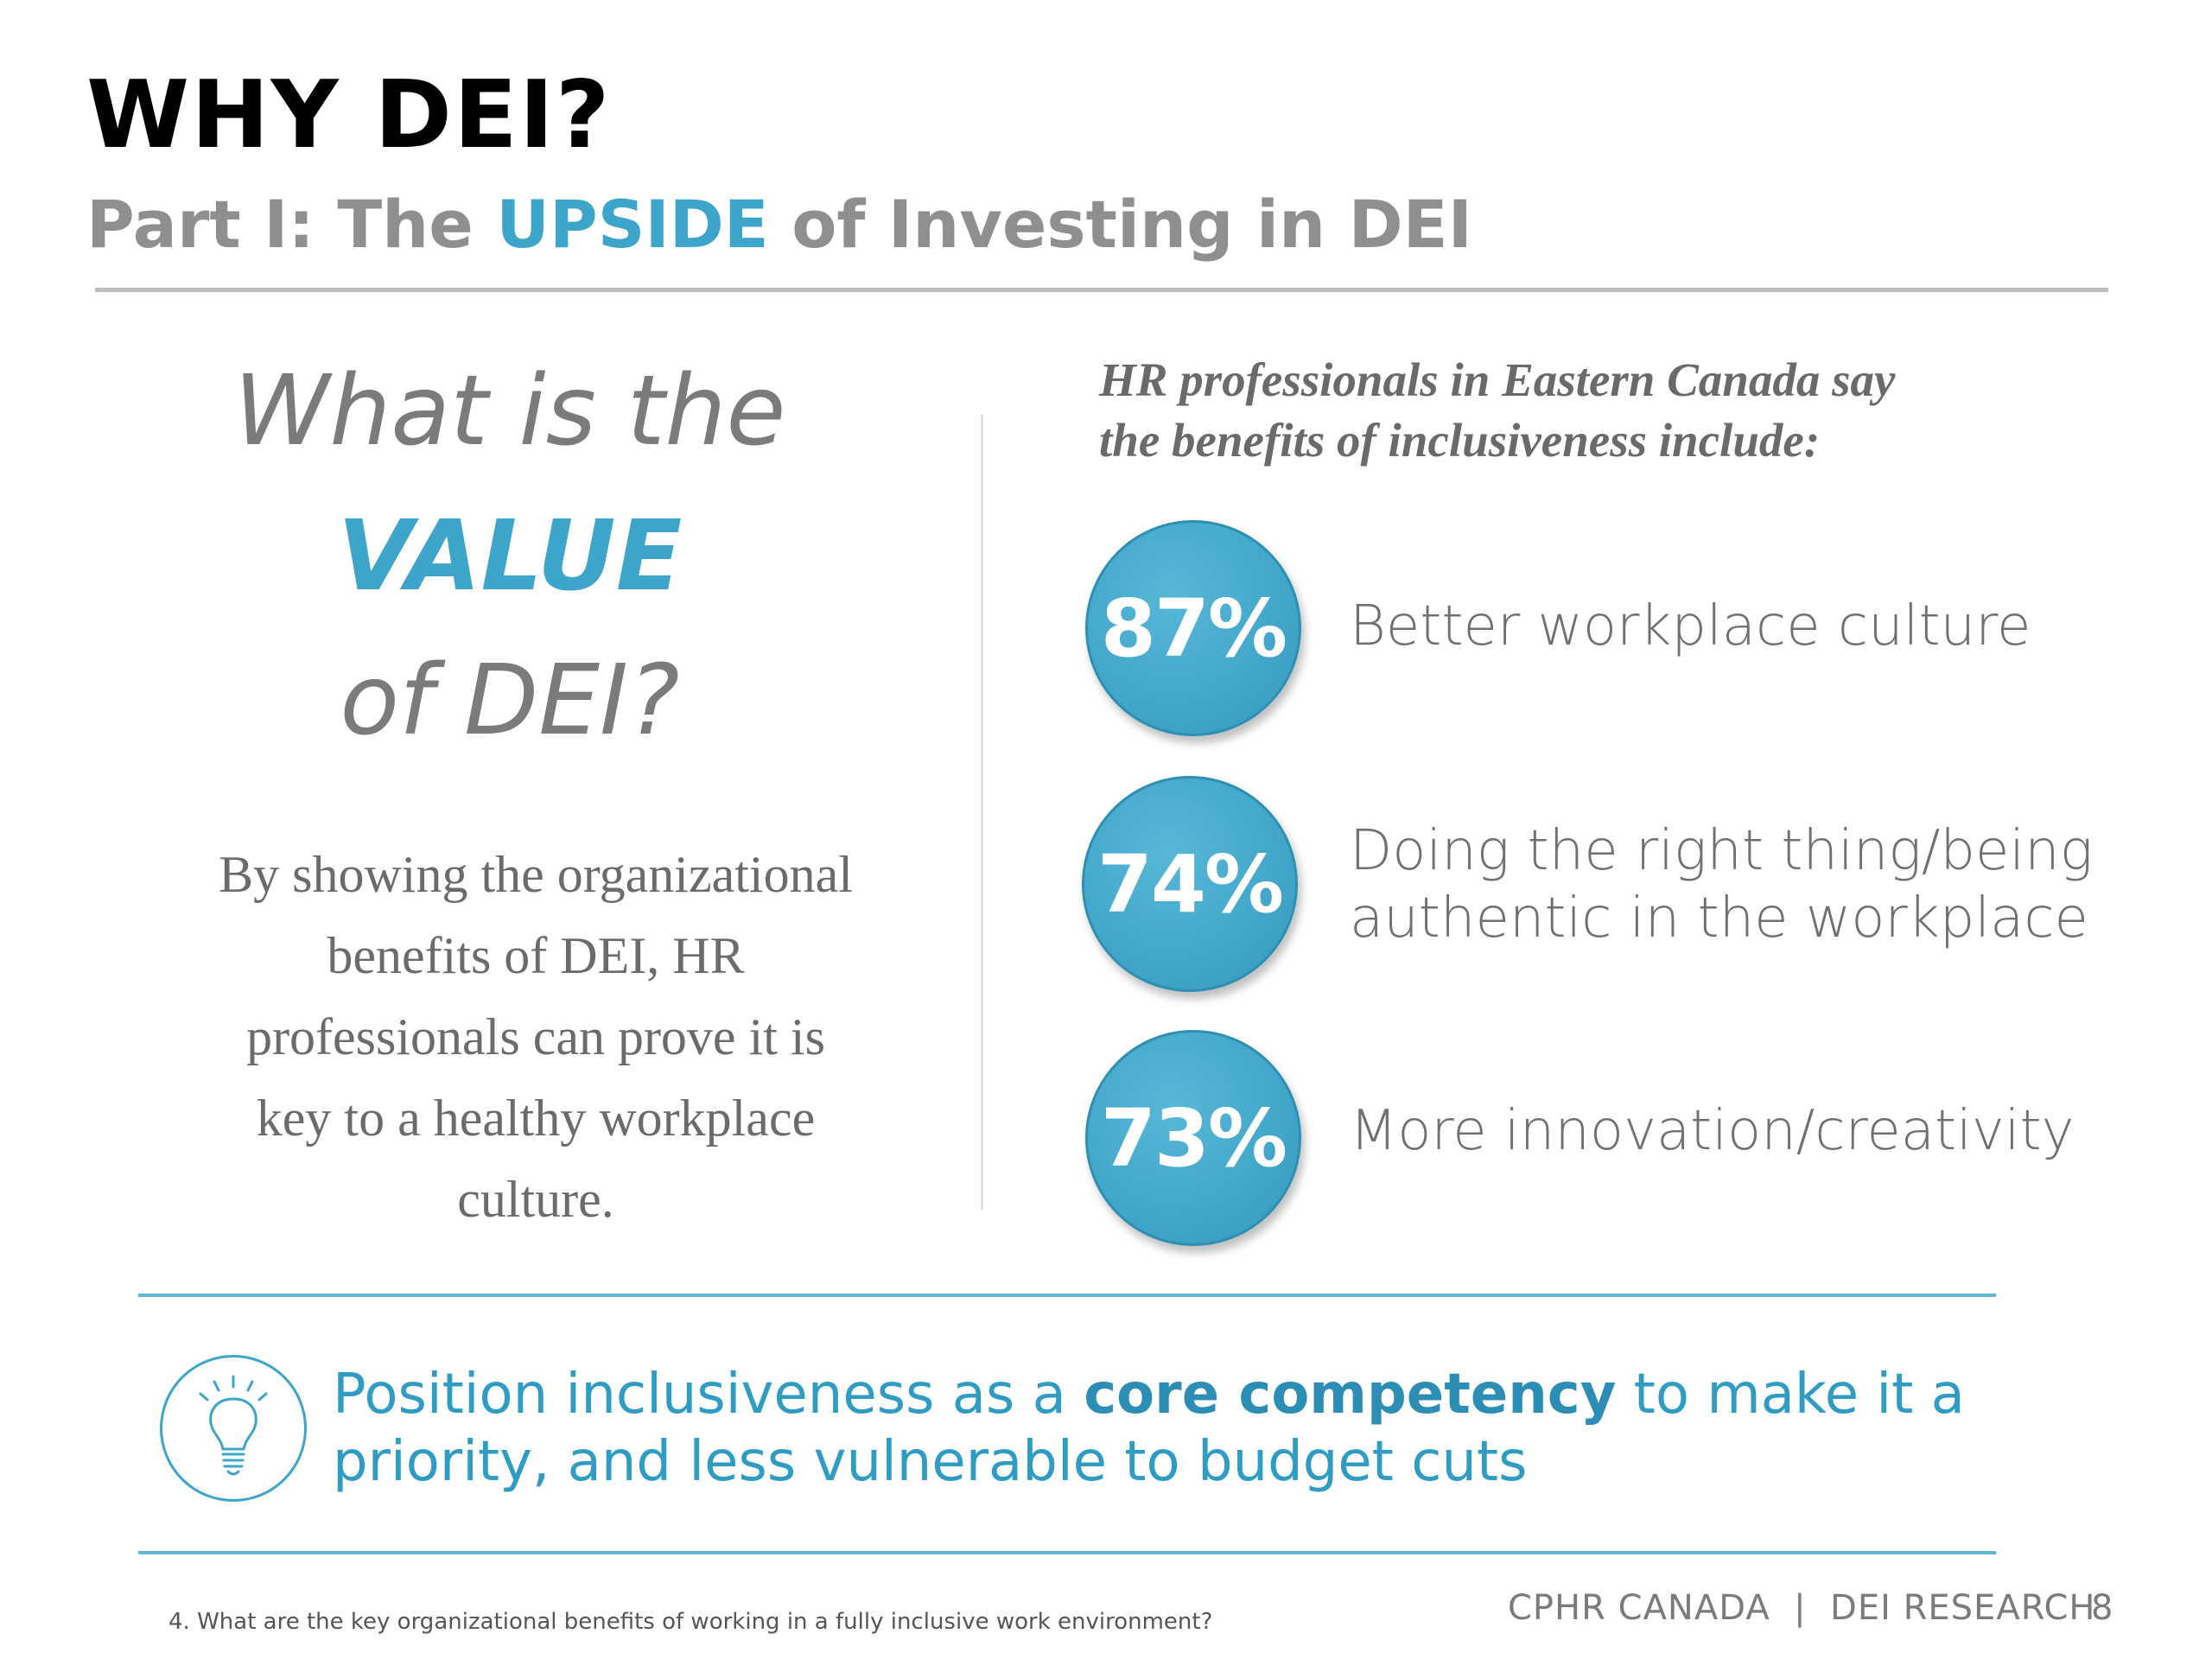 This screenshot has height=1659, width=2212. What do you see at coordinates (982, 812) in the screenshot?
I see `column-divider` at bounding box center [982, 812].